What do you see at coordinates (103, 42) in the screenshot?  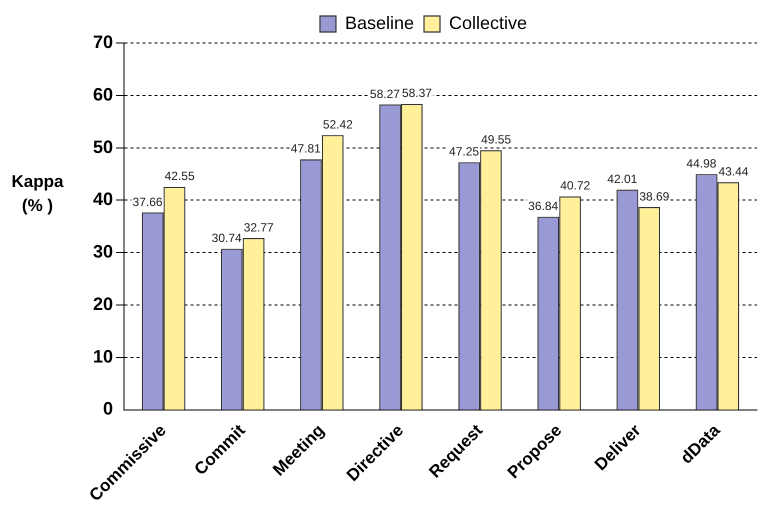 I see `y-tick-label: 70` at bounding box center [103, 42].